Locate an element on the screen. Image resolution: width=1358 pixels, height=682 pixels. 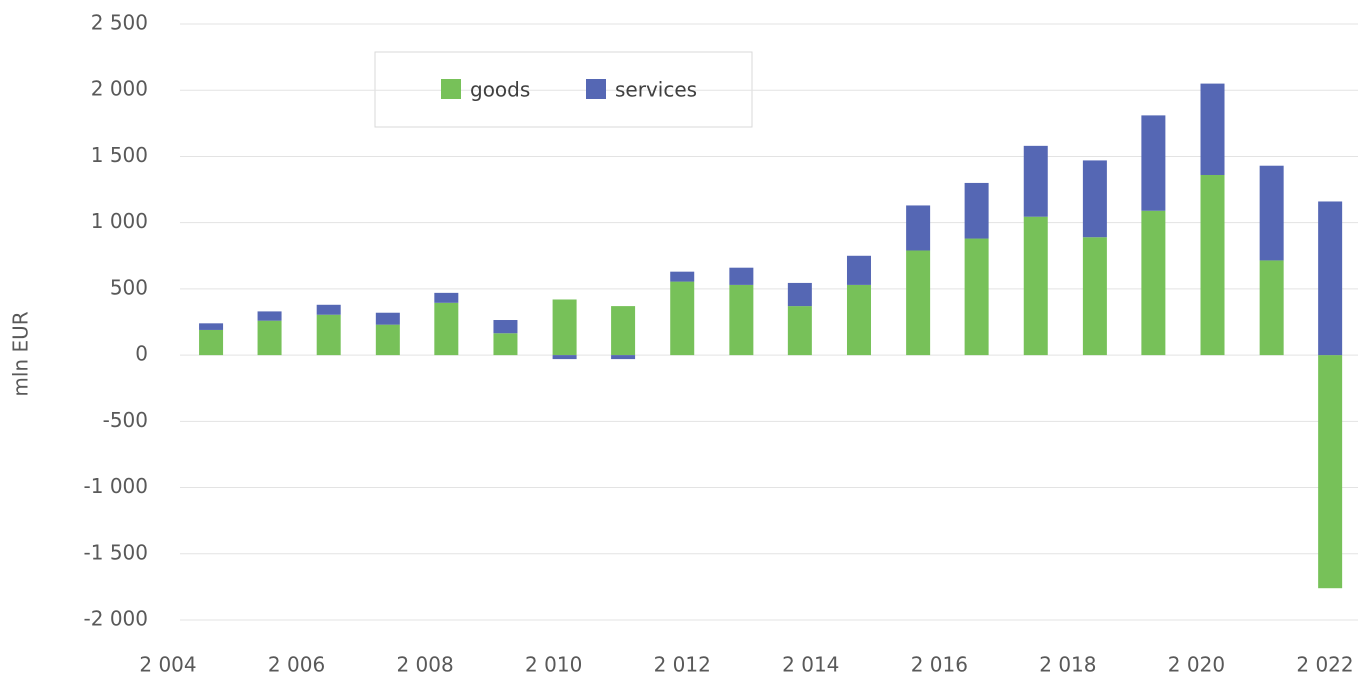
x-tick-label: 2 004 is located at coordinates (167, 665).